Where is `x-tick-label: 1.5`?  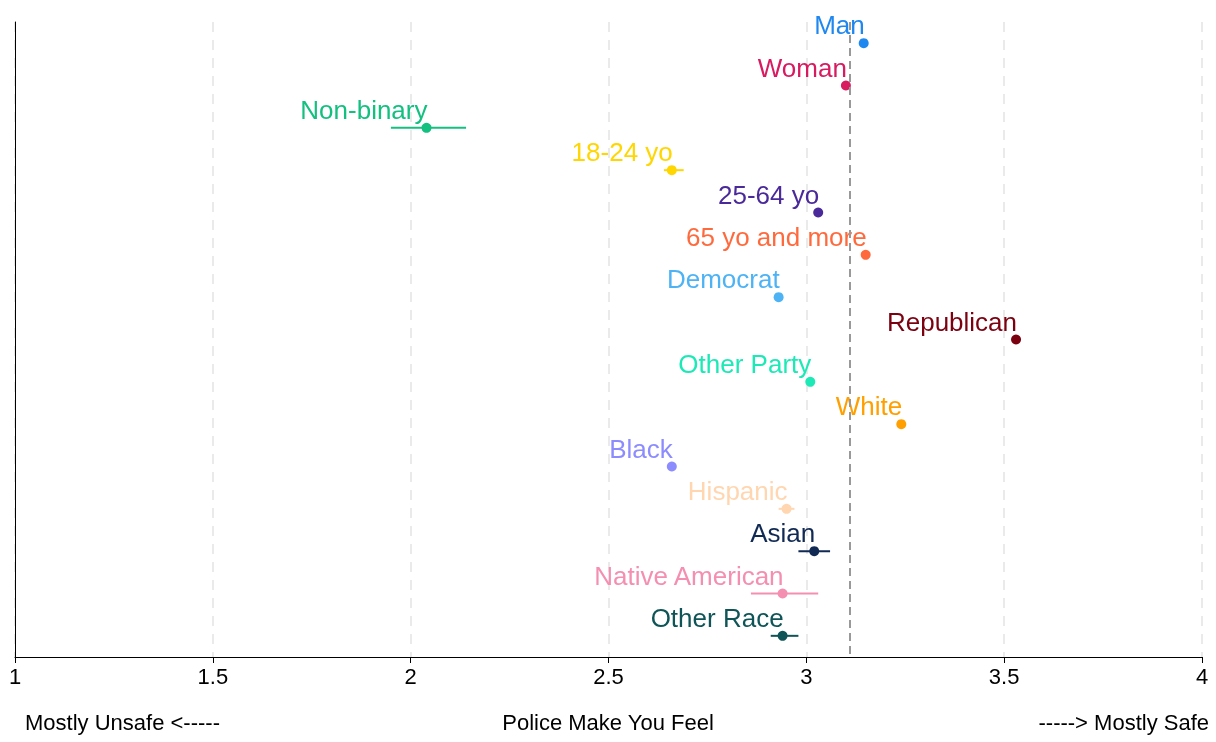
x-tick-label: 1.5 is located at coordinates (213, 676).